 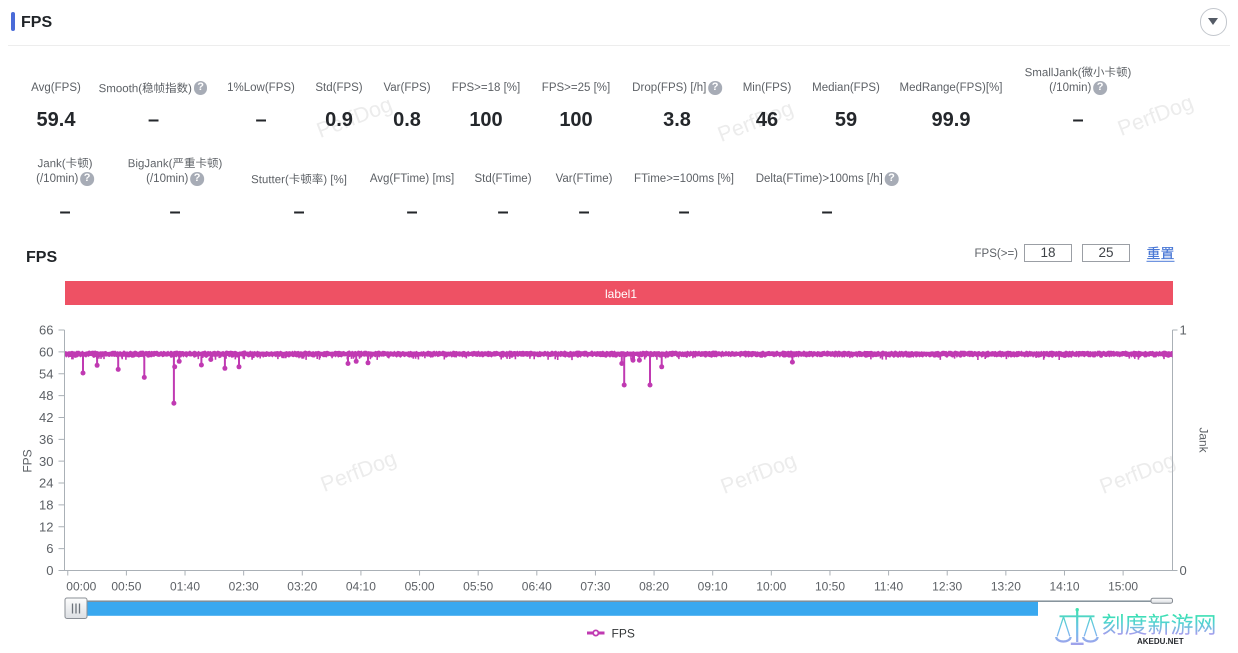 I want to click on svg-text: 48, so click(x=46, y=395).